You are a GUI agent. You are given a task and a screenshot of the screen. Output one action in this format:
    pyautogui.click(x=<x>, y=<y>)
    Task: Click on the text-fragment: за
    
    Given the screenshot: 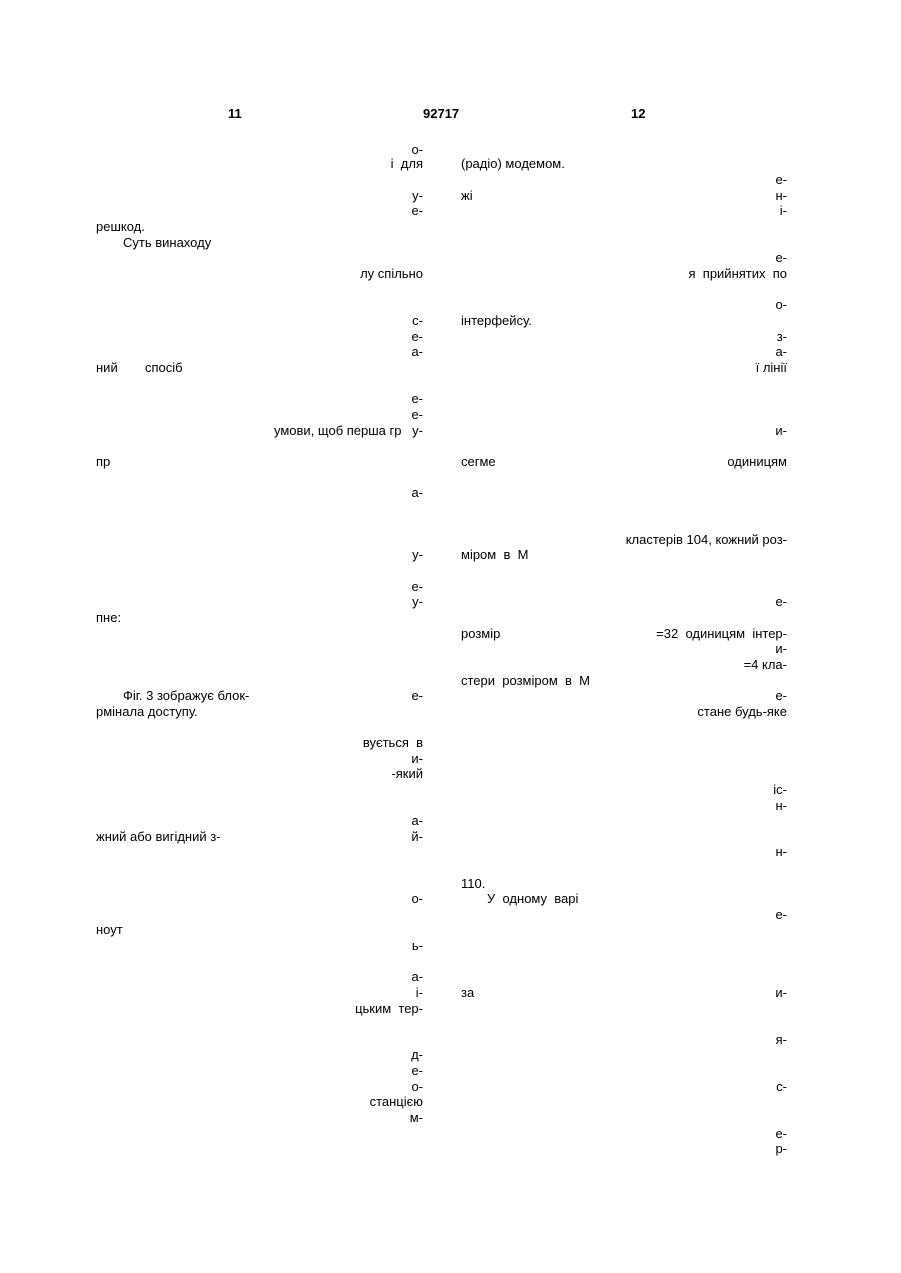 What is the action you would take?
    pyautogui.click(x=467, y=993)
    